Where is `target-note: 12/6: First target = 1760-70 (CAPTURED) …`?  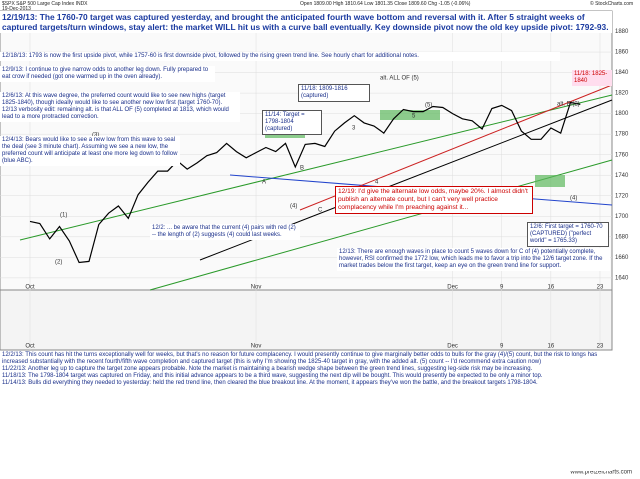
target-note: 12/6: First target = 1760-70 (CAPTURED) … is located at coordinates (568, 234).